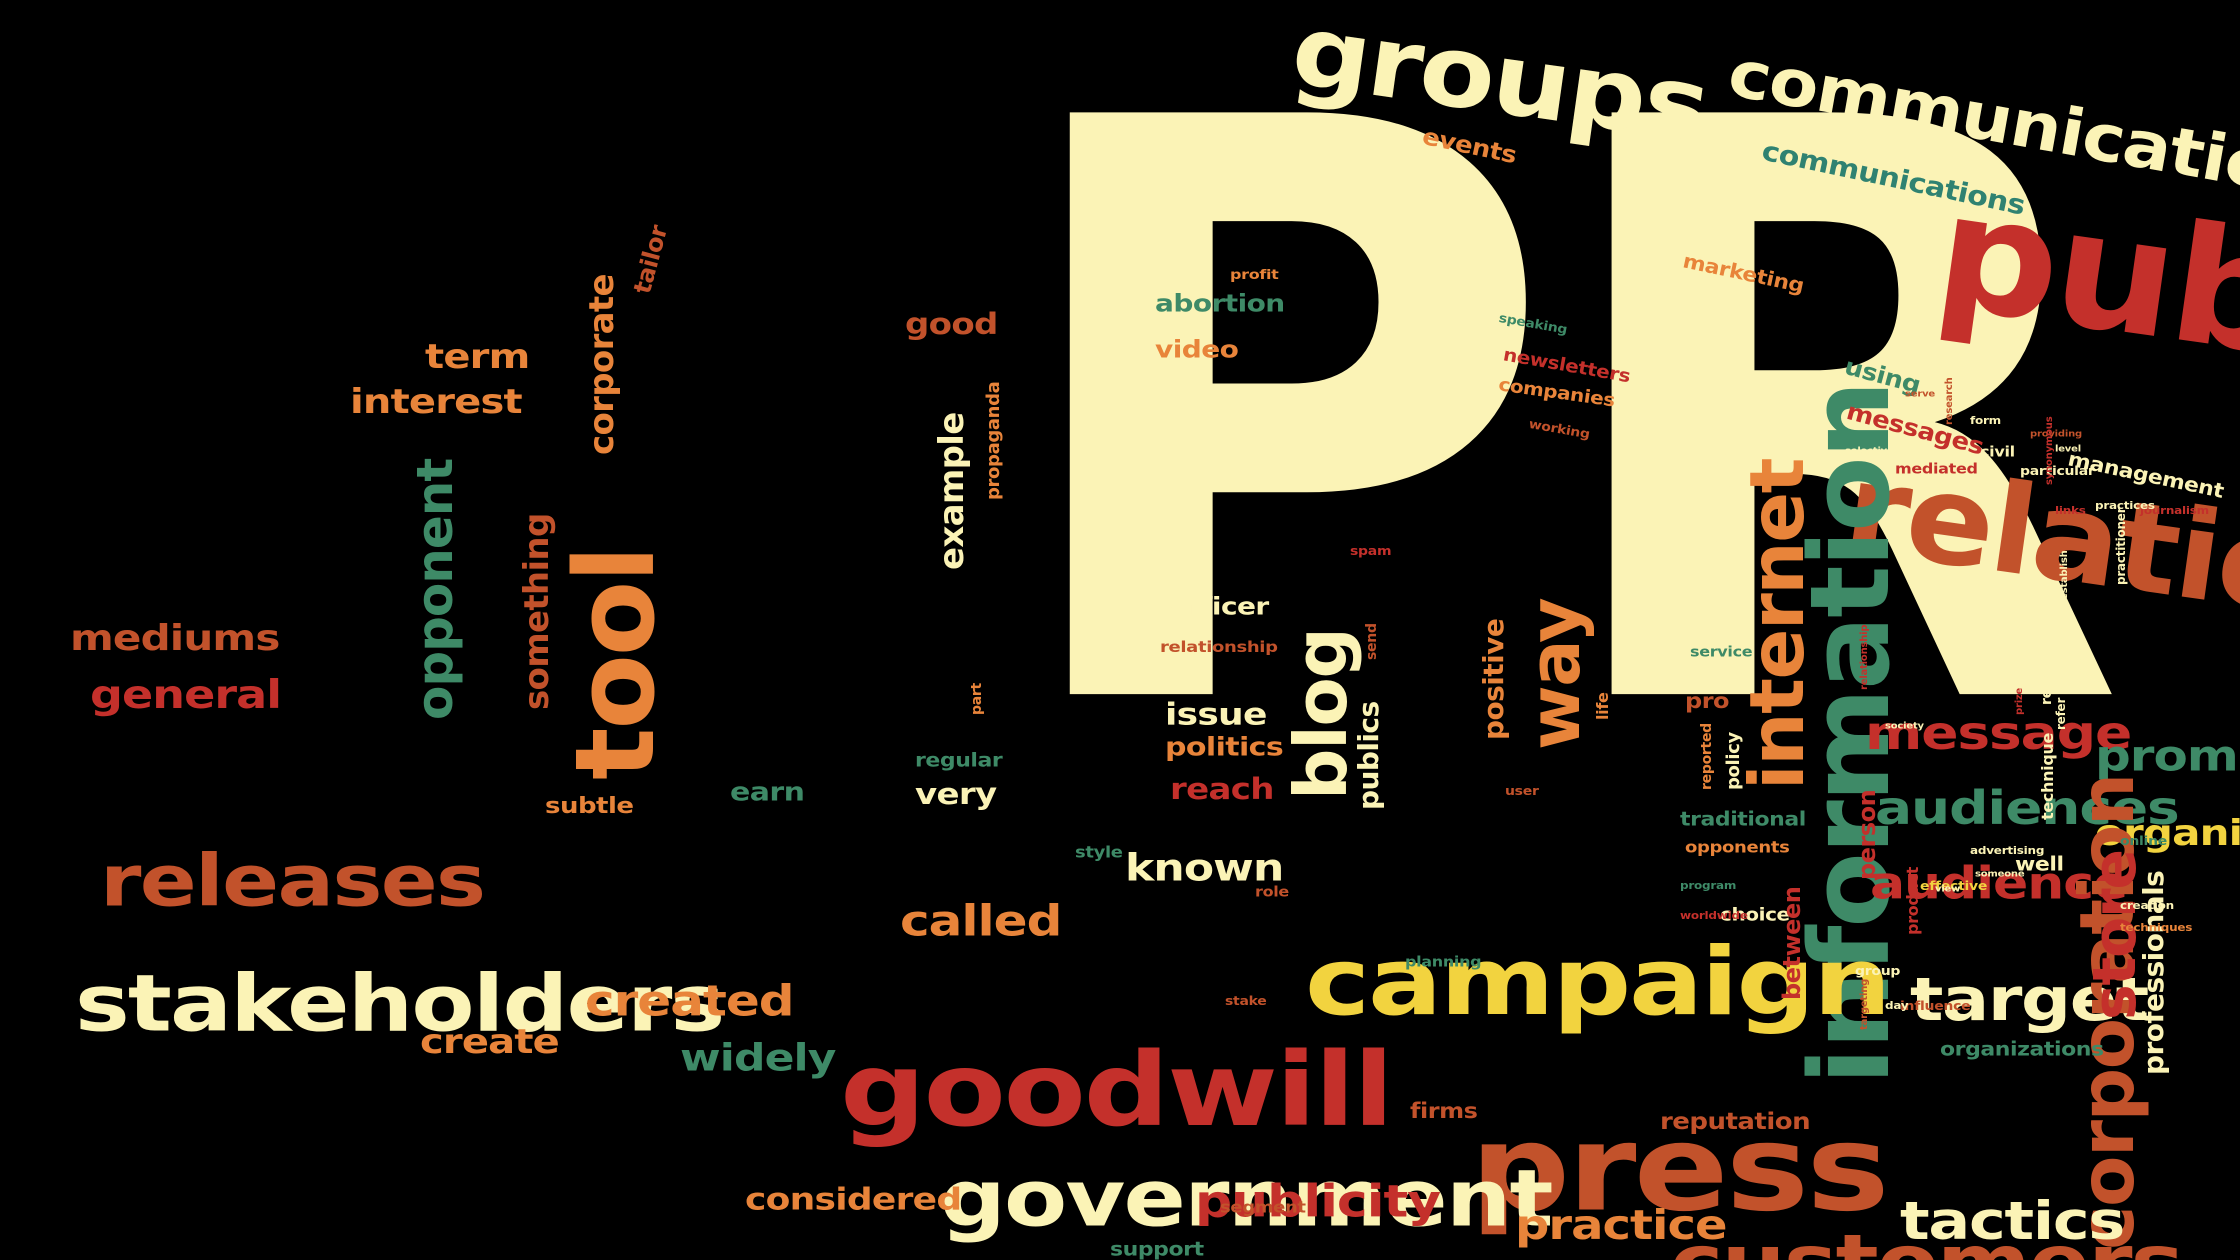 This screenshot has width=2240, height=1260. What do you see at coordinates (2019, 701) in the screenshot?
I see `word-prize: prize` at bounding box center [2019, 701].